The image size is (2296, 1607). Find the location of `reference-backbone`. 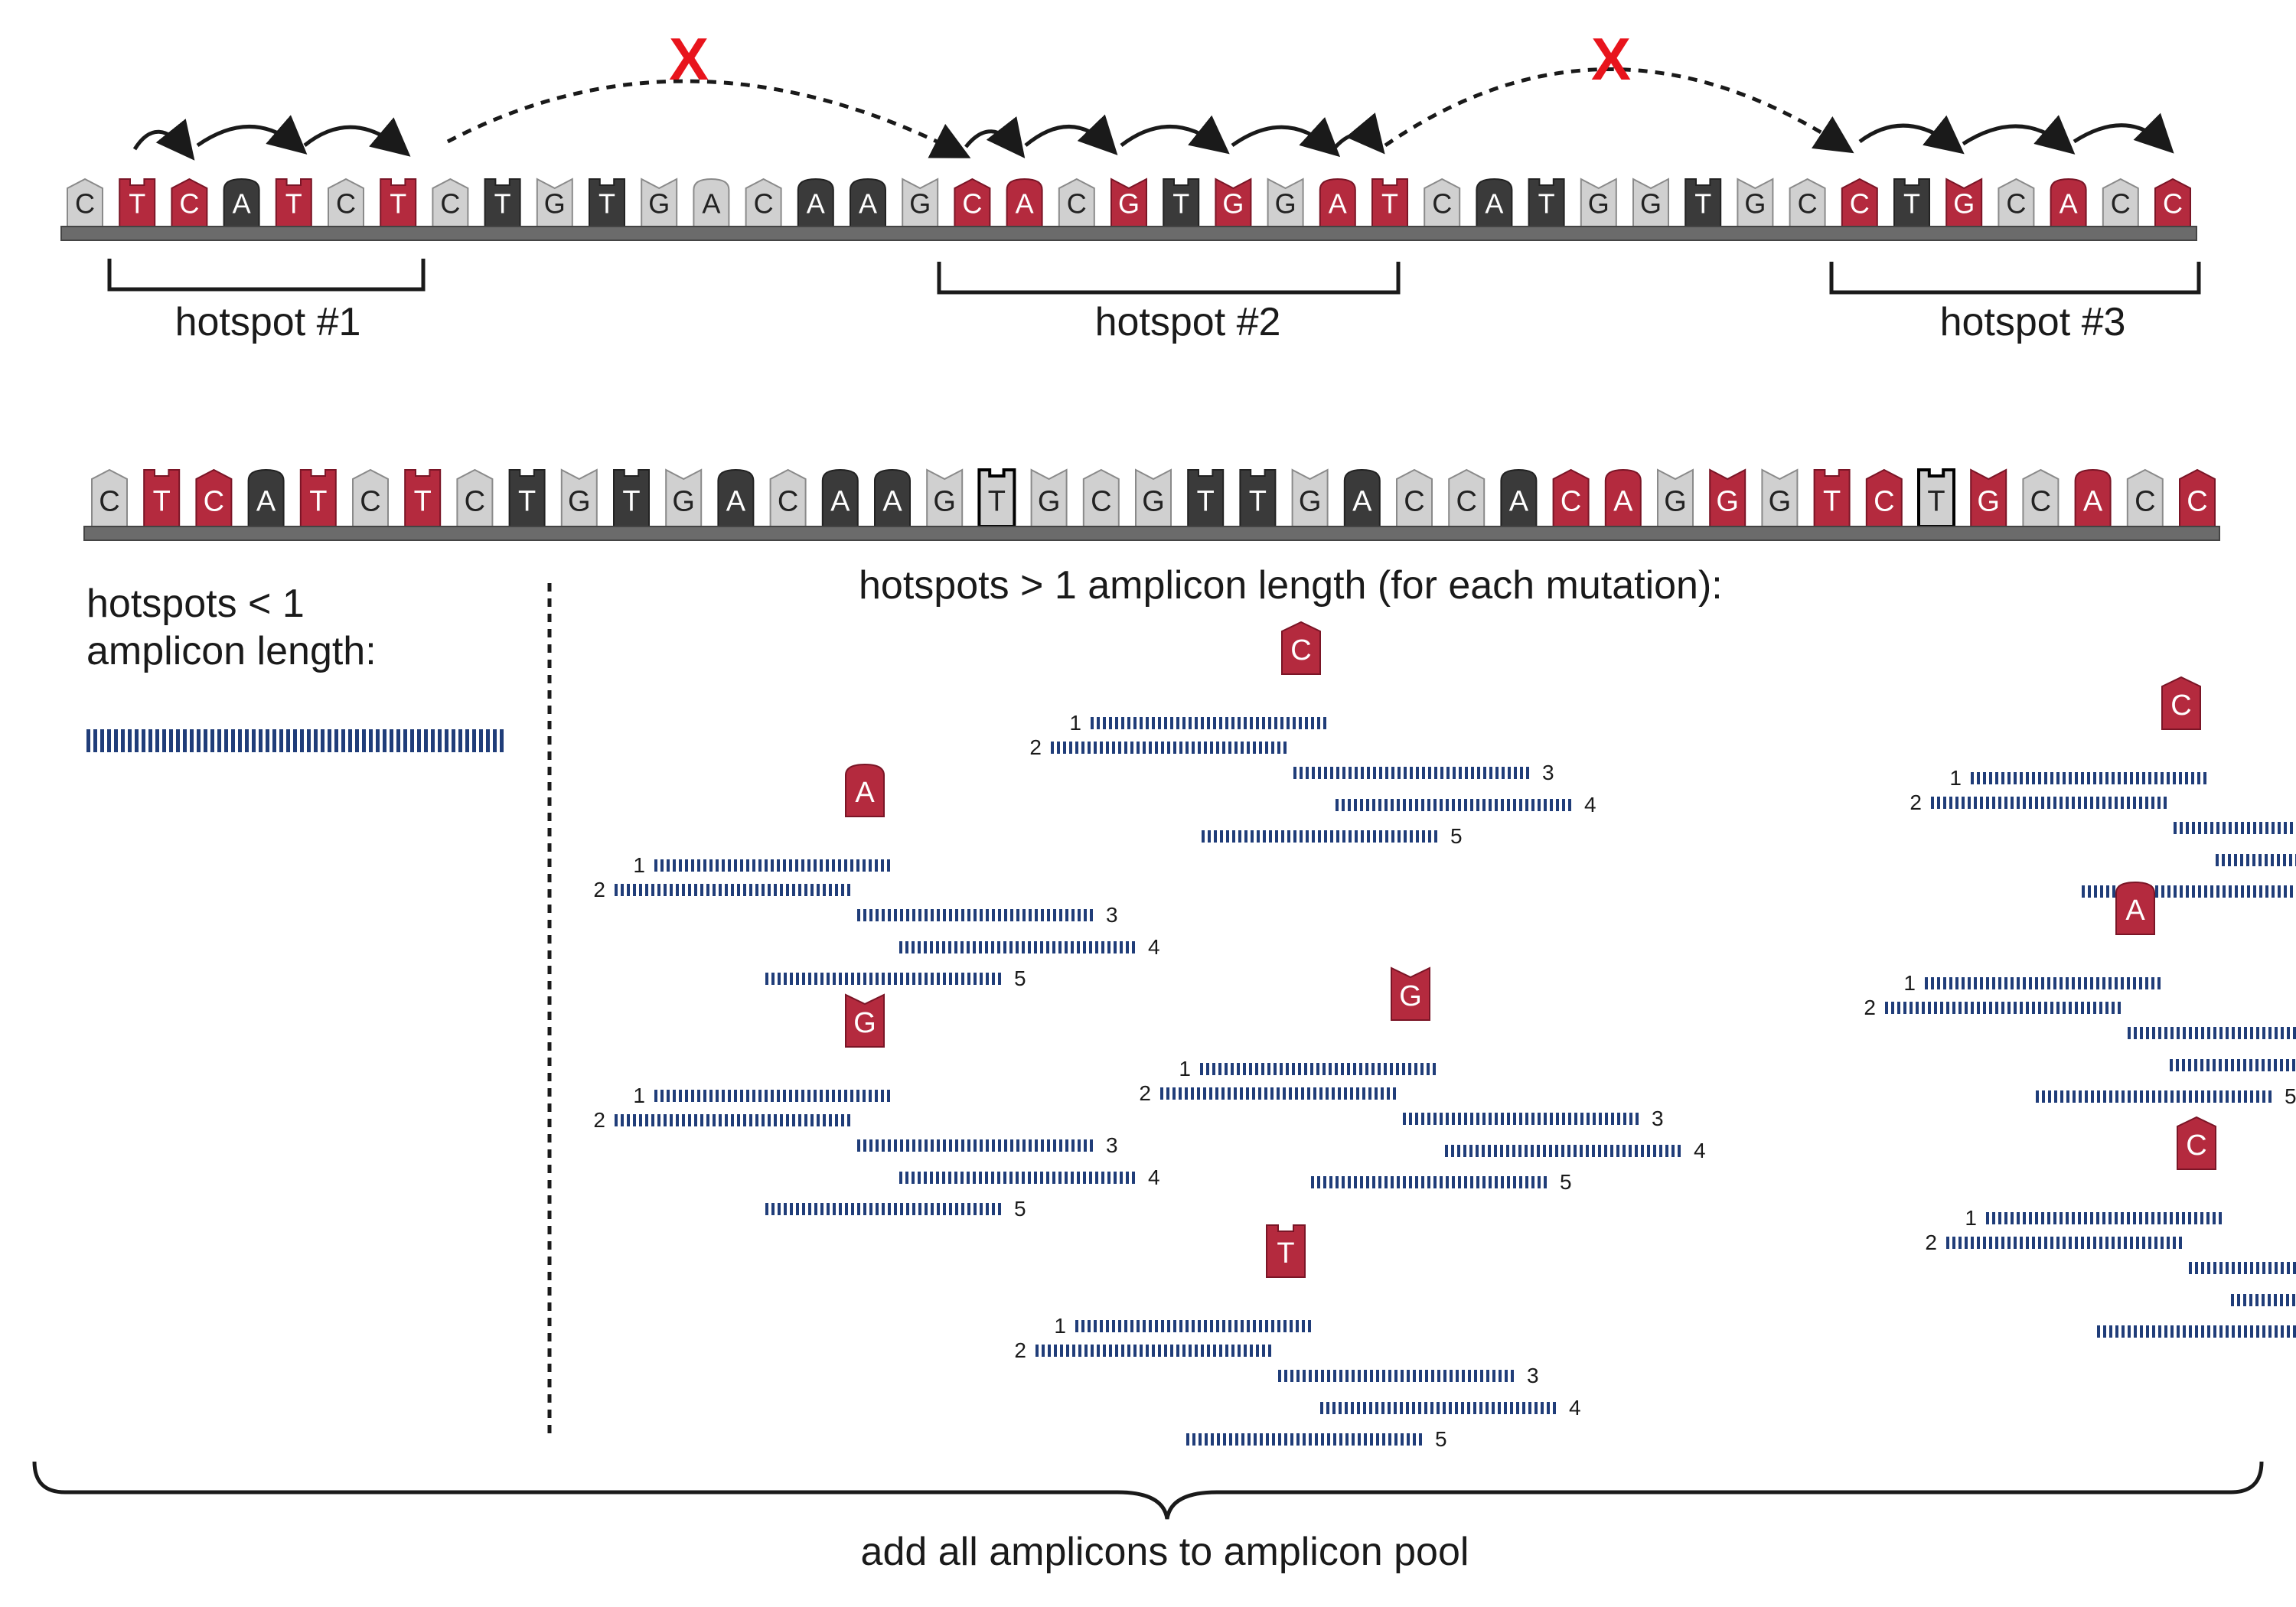

reference-backbone is located at coordinates (1128, 234).